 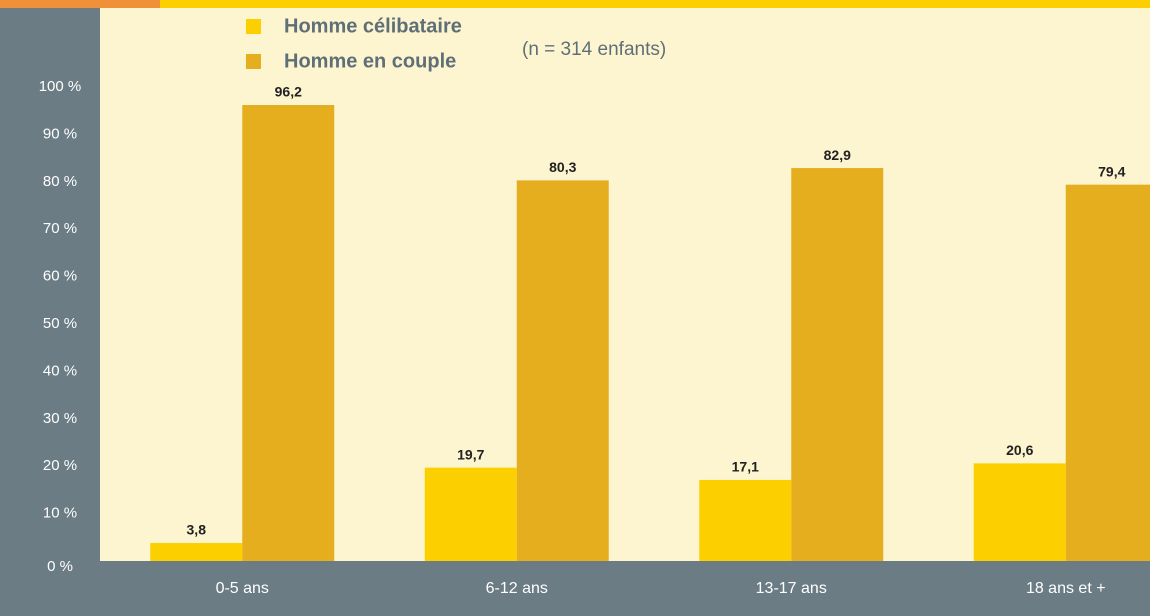 I want to click on value-label: 82,9, so click(x=837, y=155).